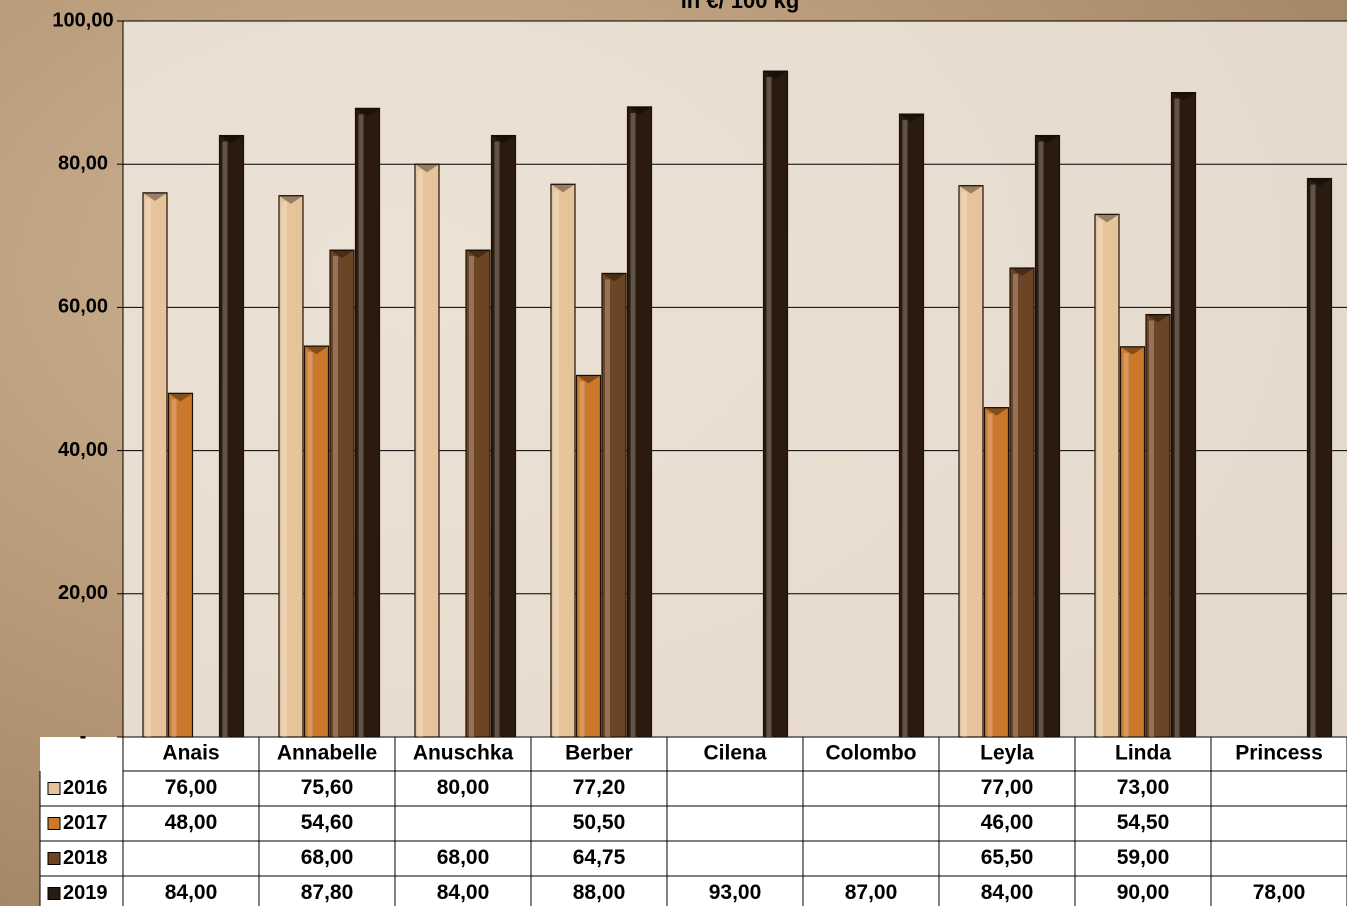 The image size is (1347, 911). I want to click on table-value: 50,50, so click(599, 822).